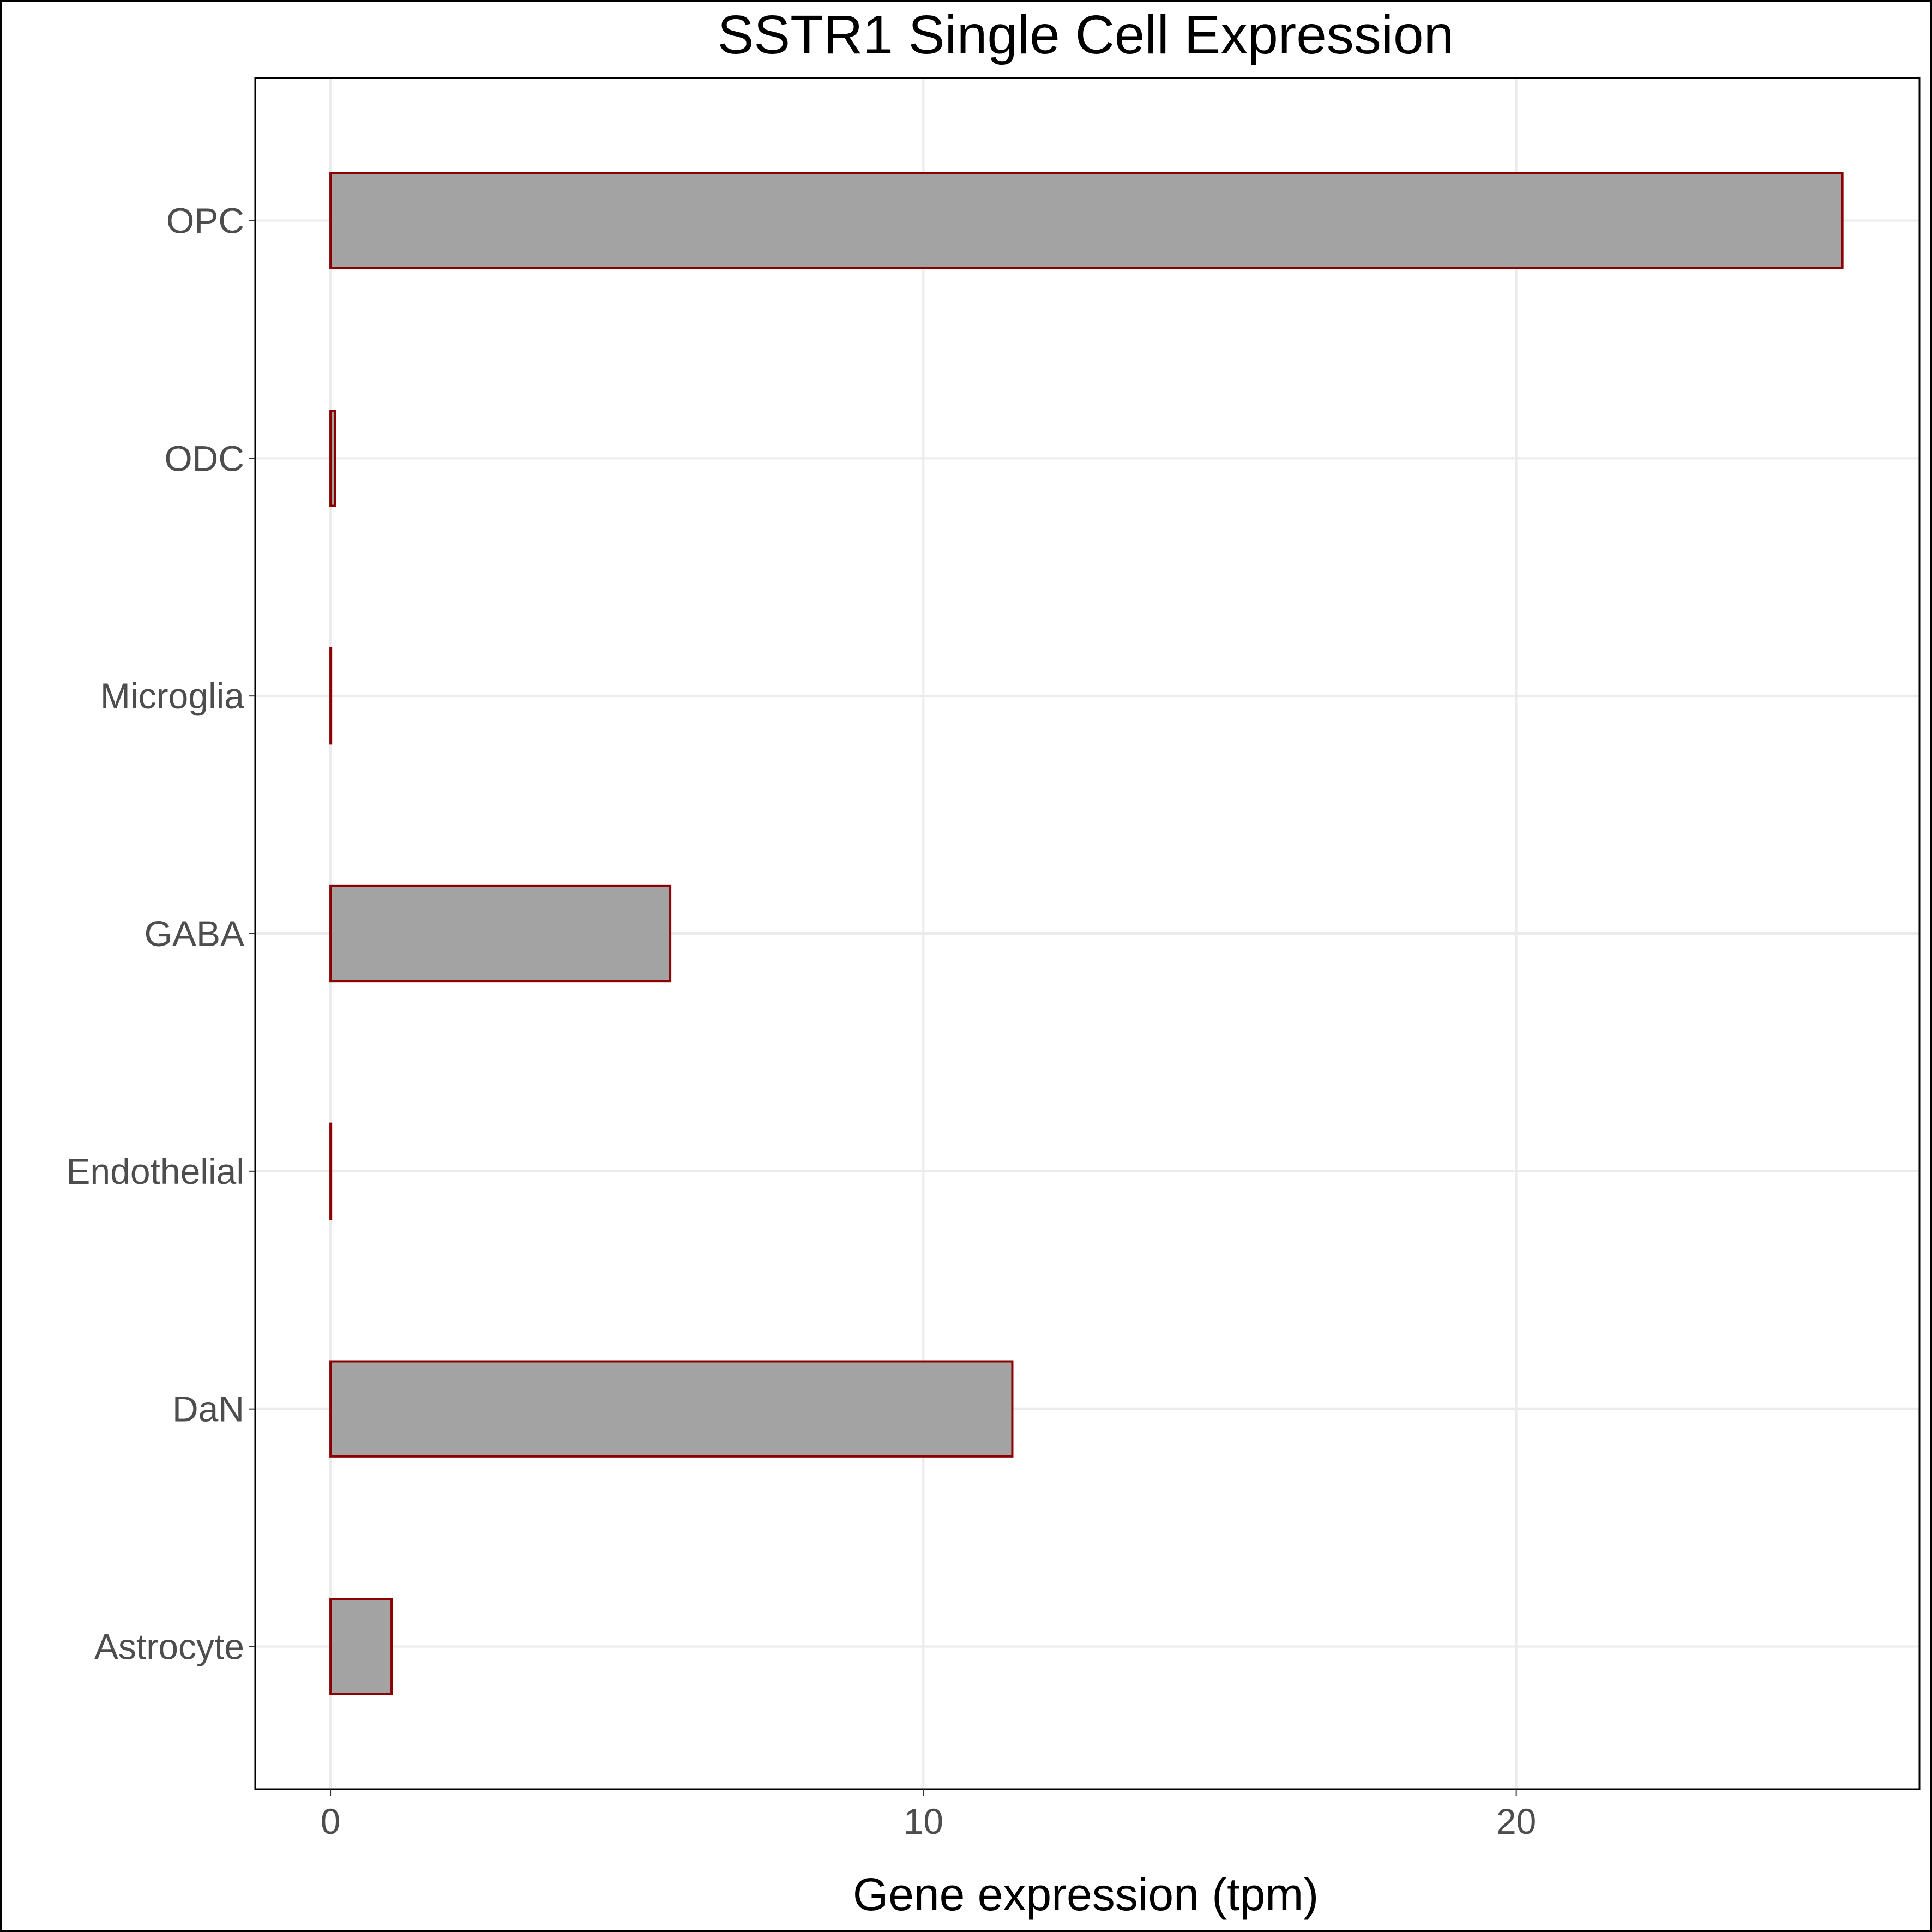 The image size is (1932, 1932). Describe the element at coordinates (169, 1647) in the screenshot. I see `y-tick-label: Astrocyte` at that location.